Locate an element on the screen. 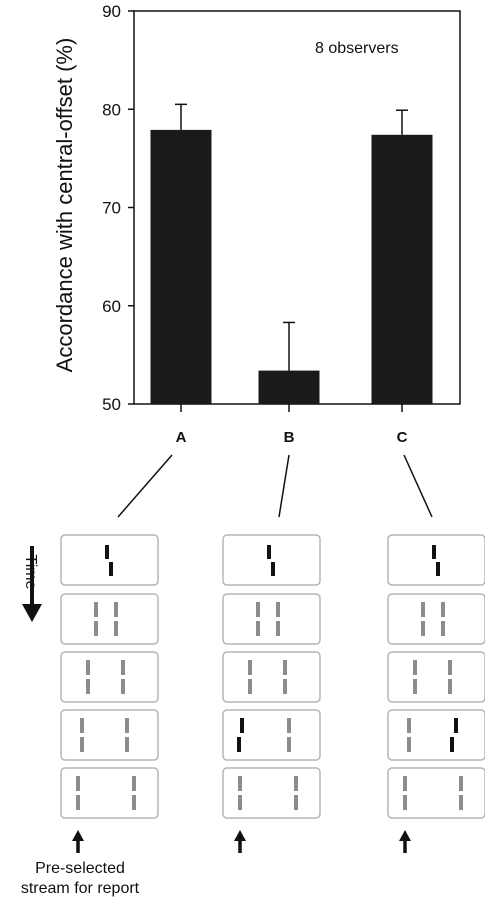  x-axis-ticks: A B C is located at coordinates (292, 425).